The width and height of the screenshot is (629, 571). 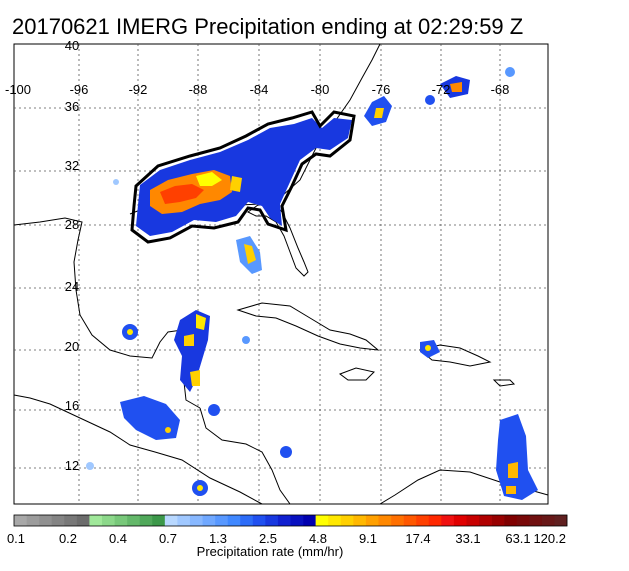 I want to click on colorbar-tick-label: 0.7, so click(x=168, y=538).